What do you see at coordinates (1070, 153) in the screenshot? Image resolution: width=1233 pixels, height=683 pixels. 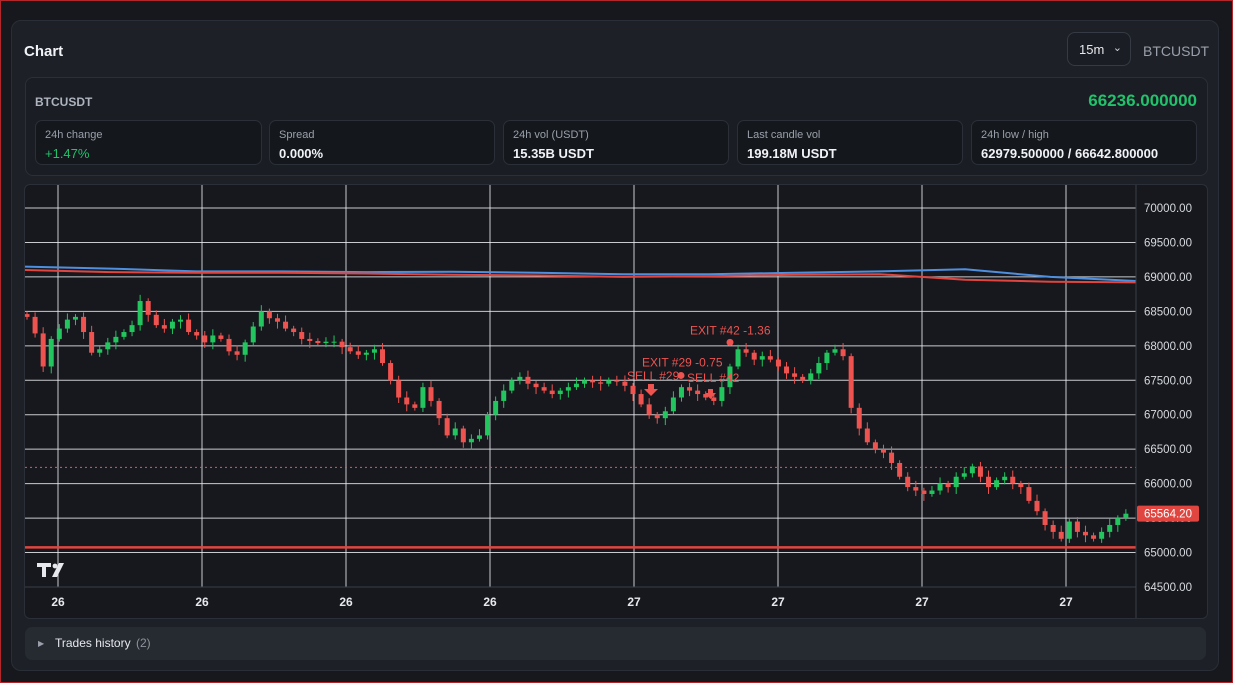 I see `stat-value: 62979.500000 / 66642.800000` at bounding box center [1070, 153].